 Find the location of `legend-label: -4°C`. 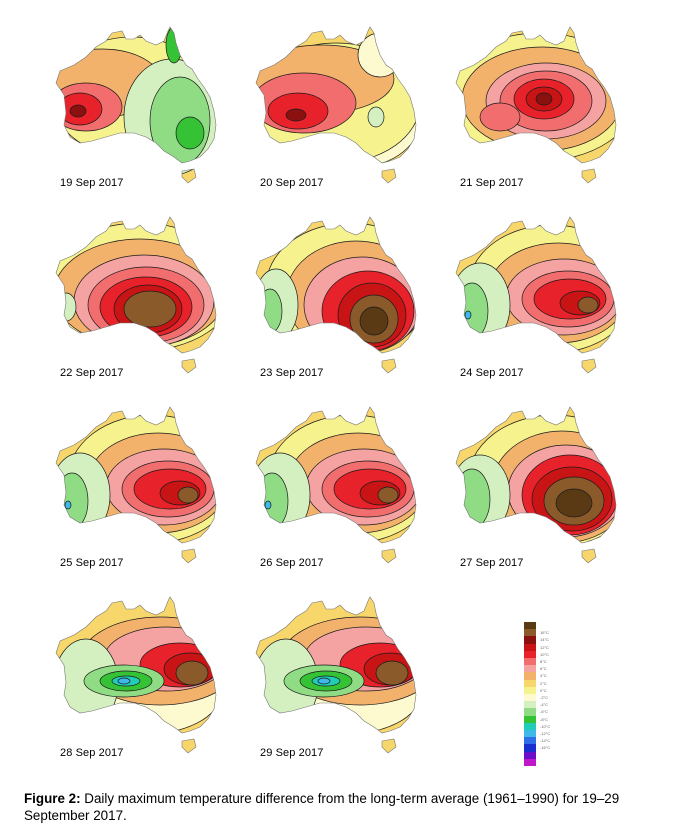

legend-label: -4°C is located at coordinates (544, 705).